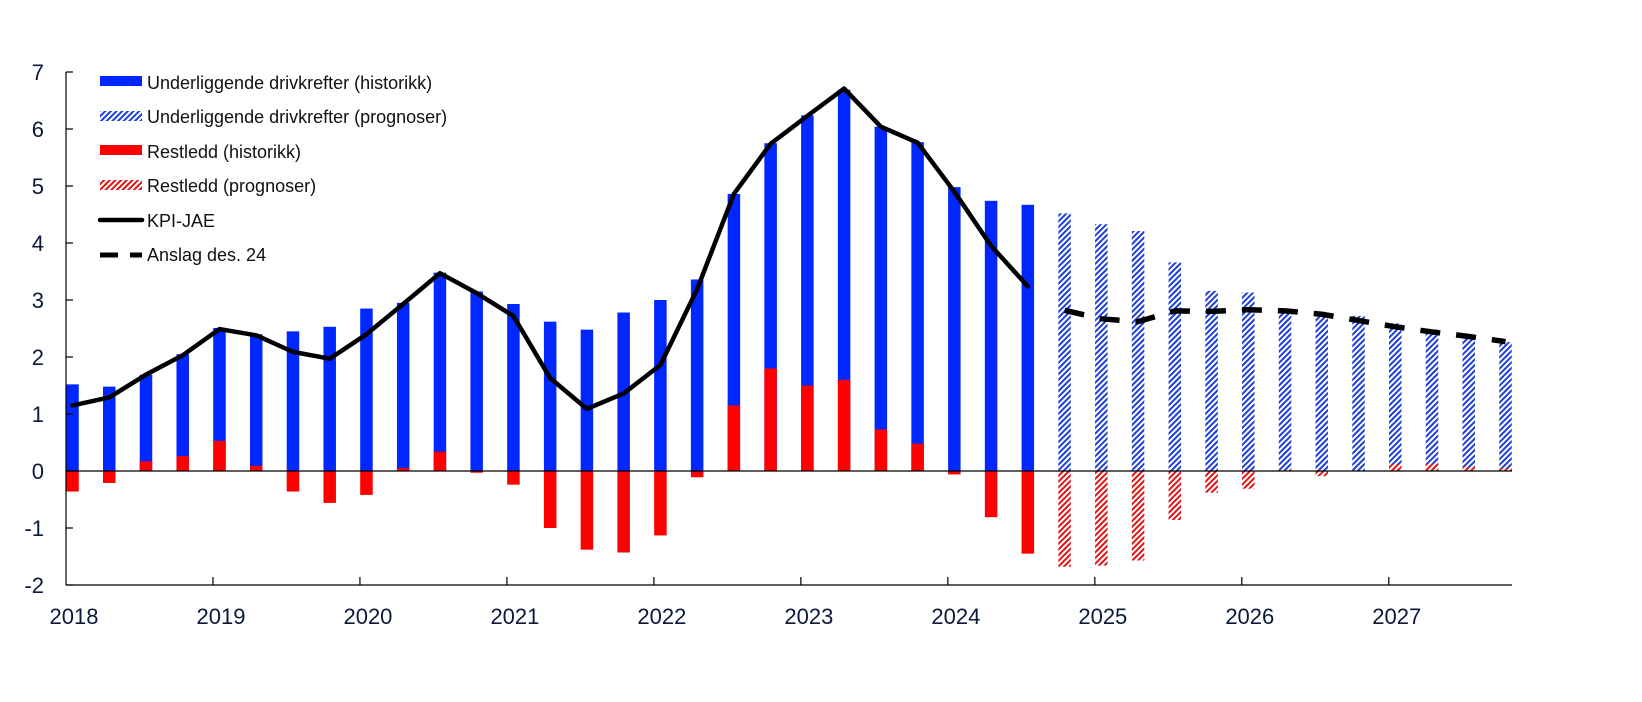  I want to click on bar-restledd-prognose-2026Q3, so click(1322, 474).